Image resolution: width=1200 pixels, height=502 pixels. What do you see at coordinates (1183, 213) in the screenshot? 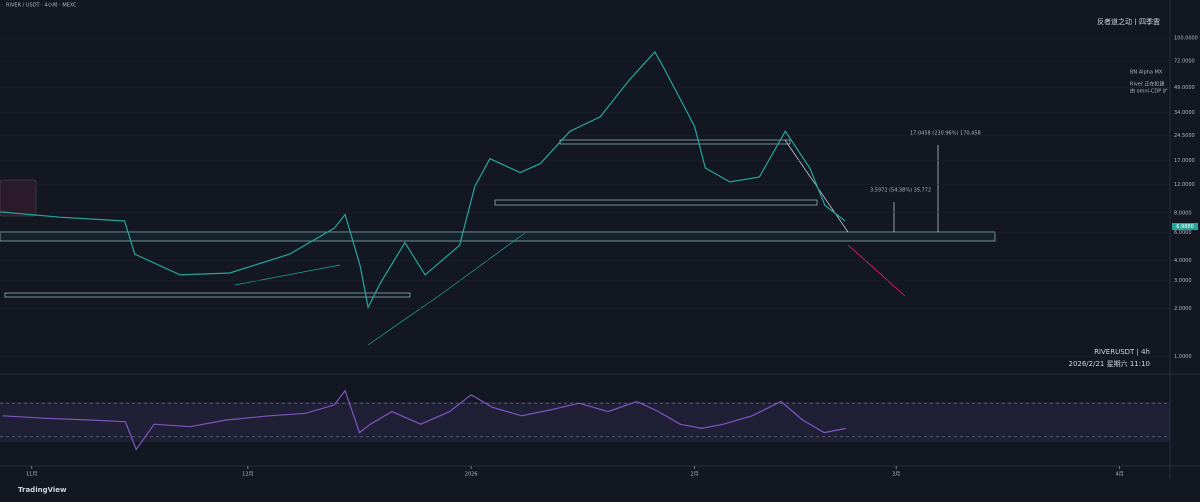
I see `y-tick-label: 8.0000` at bounding box center [1183, 213].